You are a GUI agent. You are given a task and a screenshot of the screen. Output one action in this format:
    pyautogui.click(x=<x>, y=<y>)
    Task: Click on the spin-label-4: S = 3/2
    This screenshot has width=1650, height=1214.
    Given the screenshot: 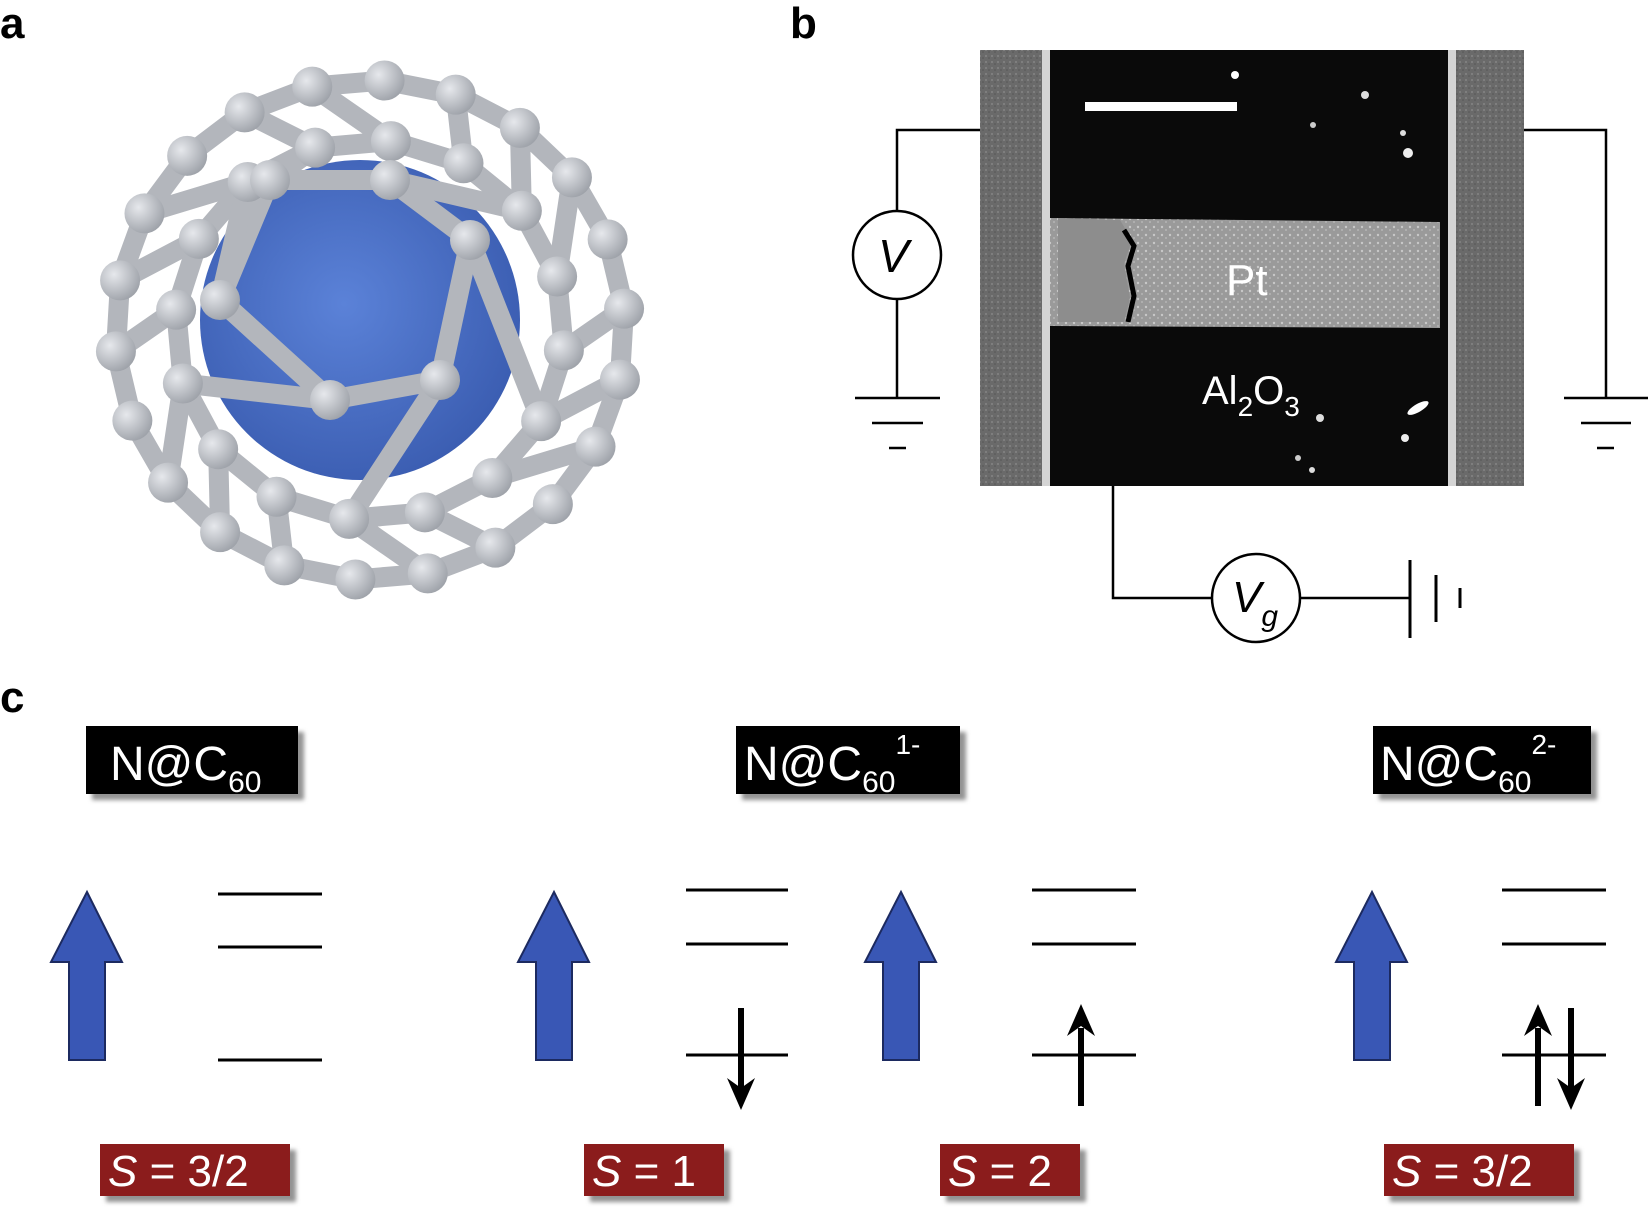 What is the action you would take?
    pyautogui.click(x=1479, y=1170)
    